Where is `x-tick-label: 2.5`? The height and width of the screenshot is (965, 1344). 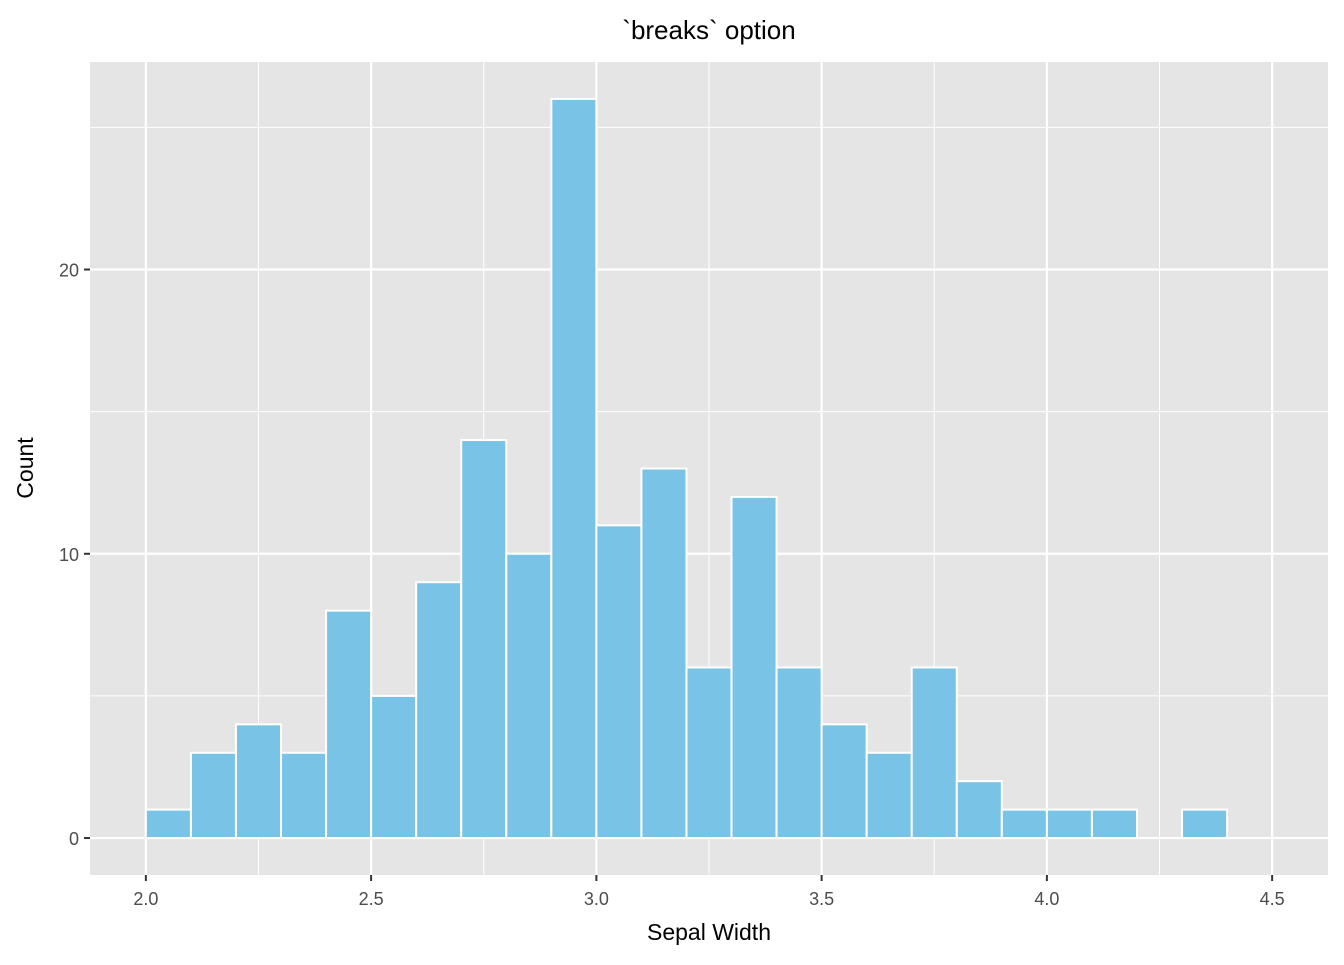
x-tick-label: 2.5 is located at coordinates (371, 899).